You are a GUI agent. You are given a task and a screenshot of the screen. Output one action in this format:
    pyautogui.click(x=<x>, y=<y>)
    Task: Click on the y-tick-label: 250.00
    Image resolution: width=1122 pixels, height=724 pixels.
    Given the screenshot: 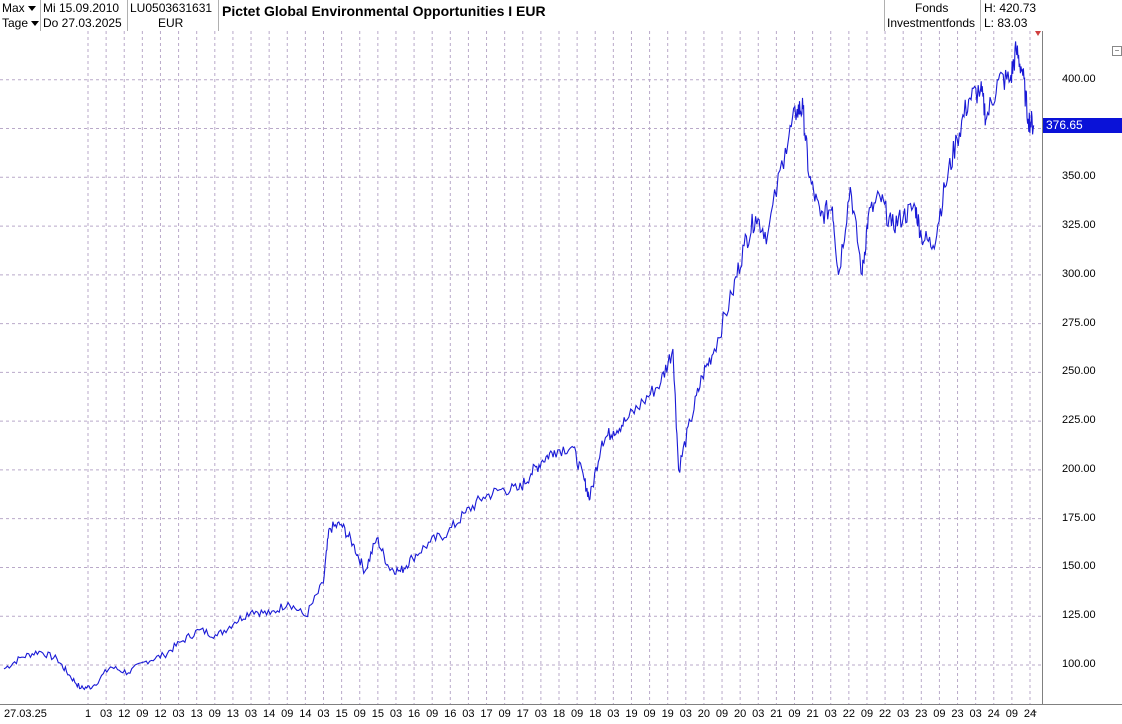 What is the action you would take?
    pyautogui.click(x=1079, y=371)
    